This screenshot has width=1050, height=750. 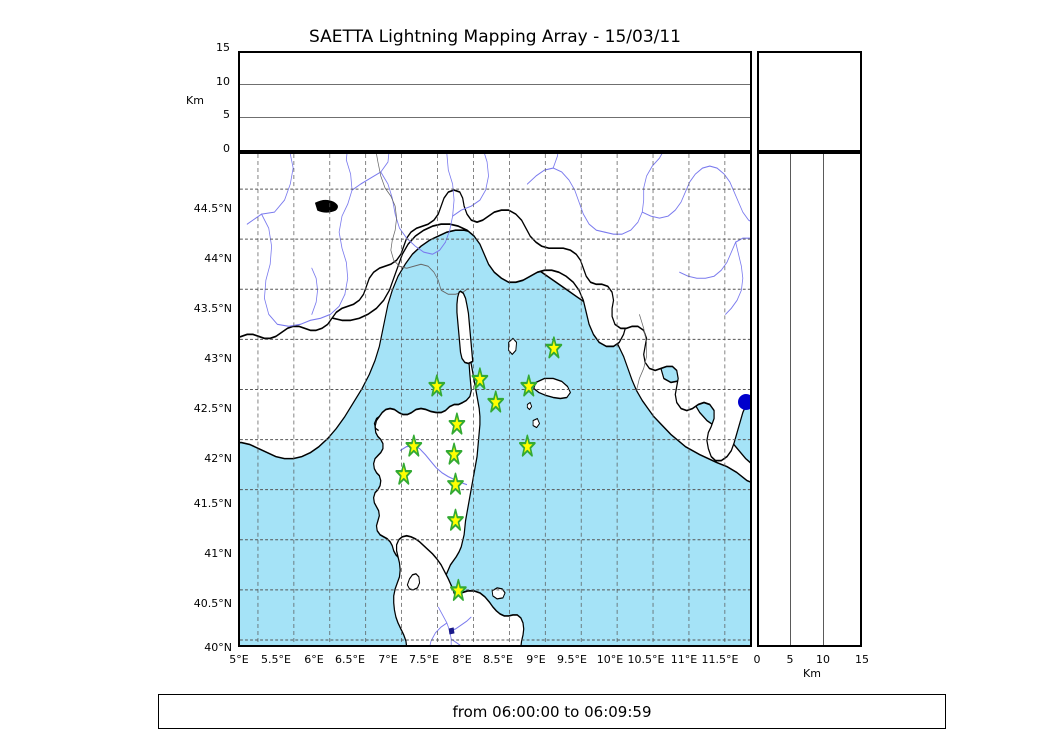 What do you see at coordinates (218, 358) in the screenshot?
I see `map-ytick-43: 43°N` at bounding box center [218, 358].